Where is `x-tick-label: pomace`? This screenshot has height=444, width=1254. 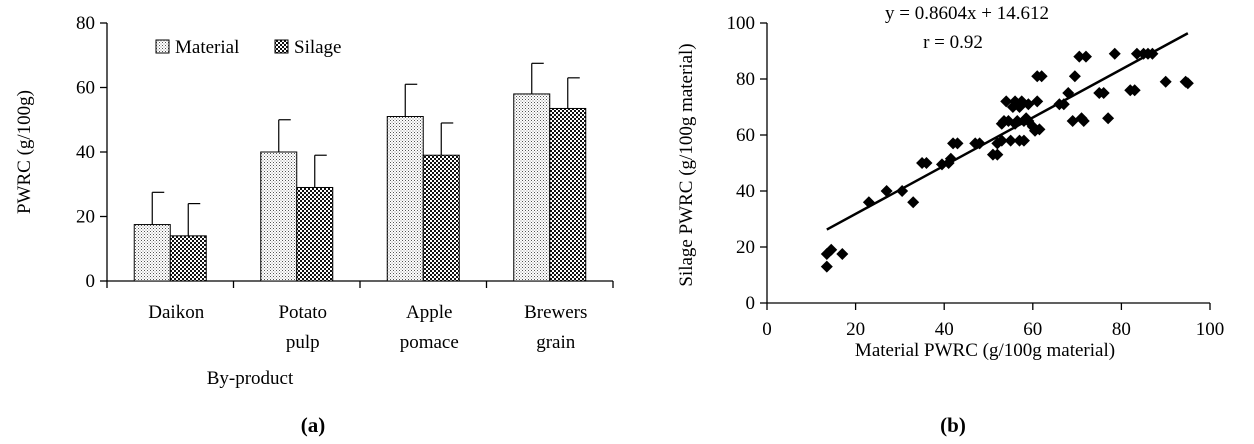
x-tick-label: pomace is located at coordinates (429, 342).